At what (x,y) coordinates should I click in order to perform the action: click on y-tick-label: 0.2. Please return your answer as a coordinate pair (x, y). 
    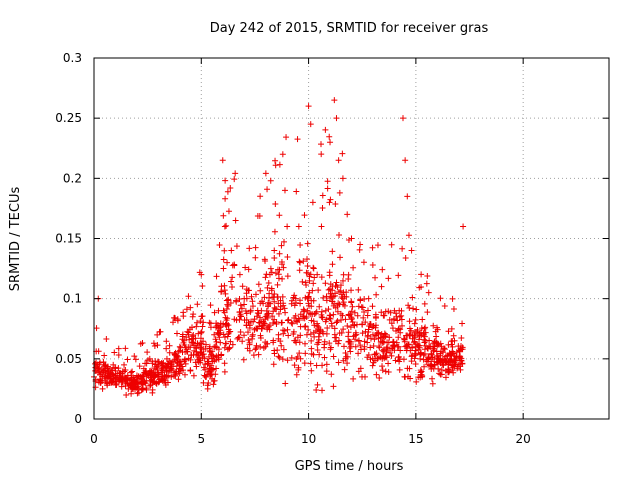
    Looking at the image, I should click on (72, 178).